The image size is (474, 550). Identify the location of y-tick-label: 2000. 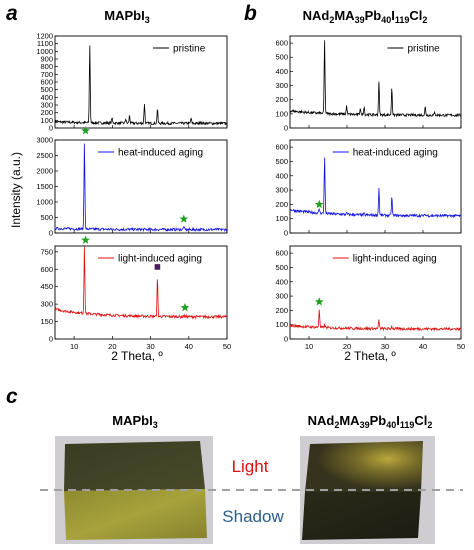
(44, 171).